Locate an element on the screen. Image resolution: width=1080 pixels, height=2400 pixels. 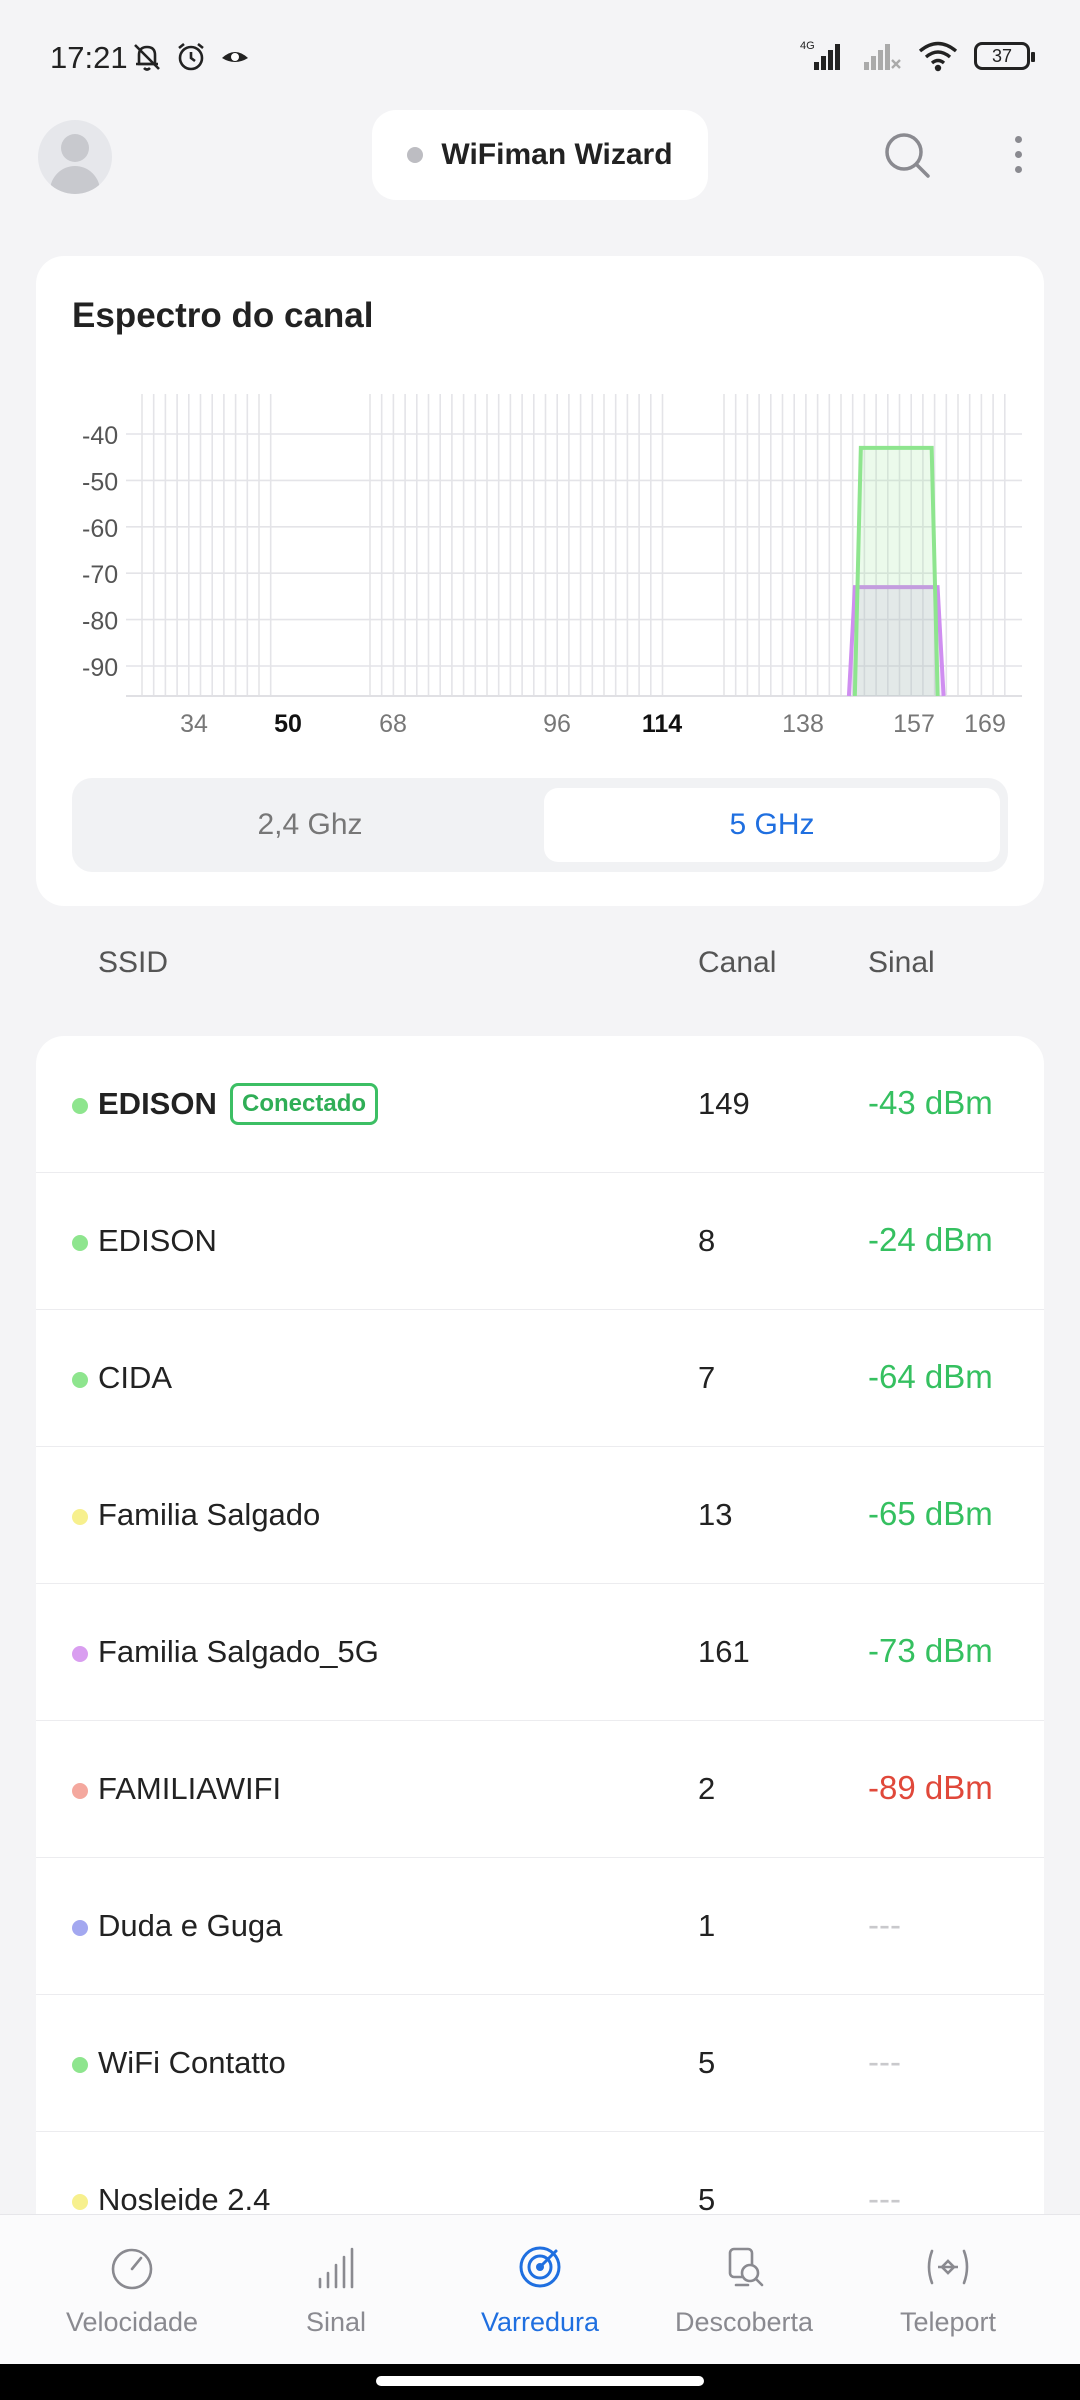
x-tick-label: 34 is located at coordinates (194, 724).